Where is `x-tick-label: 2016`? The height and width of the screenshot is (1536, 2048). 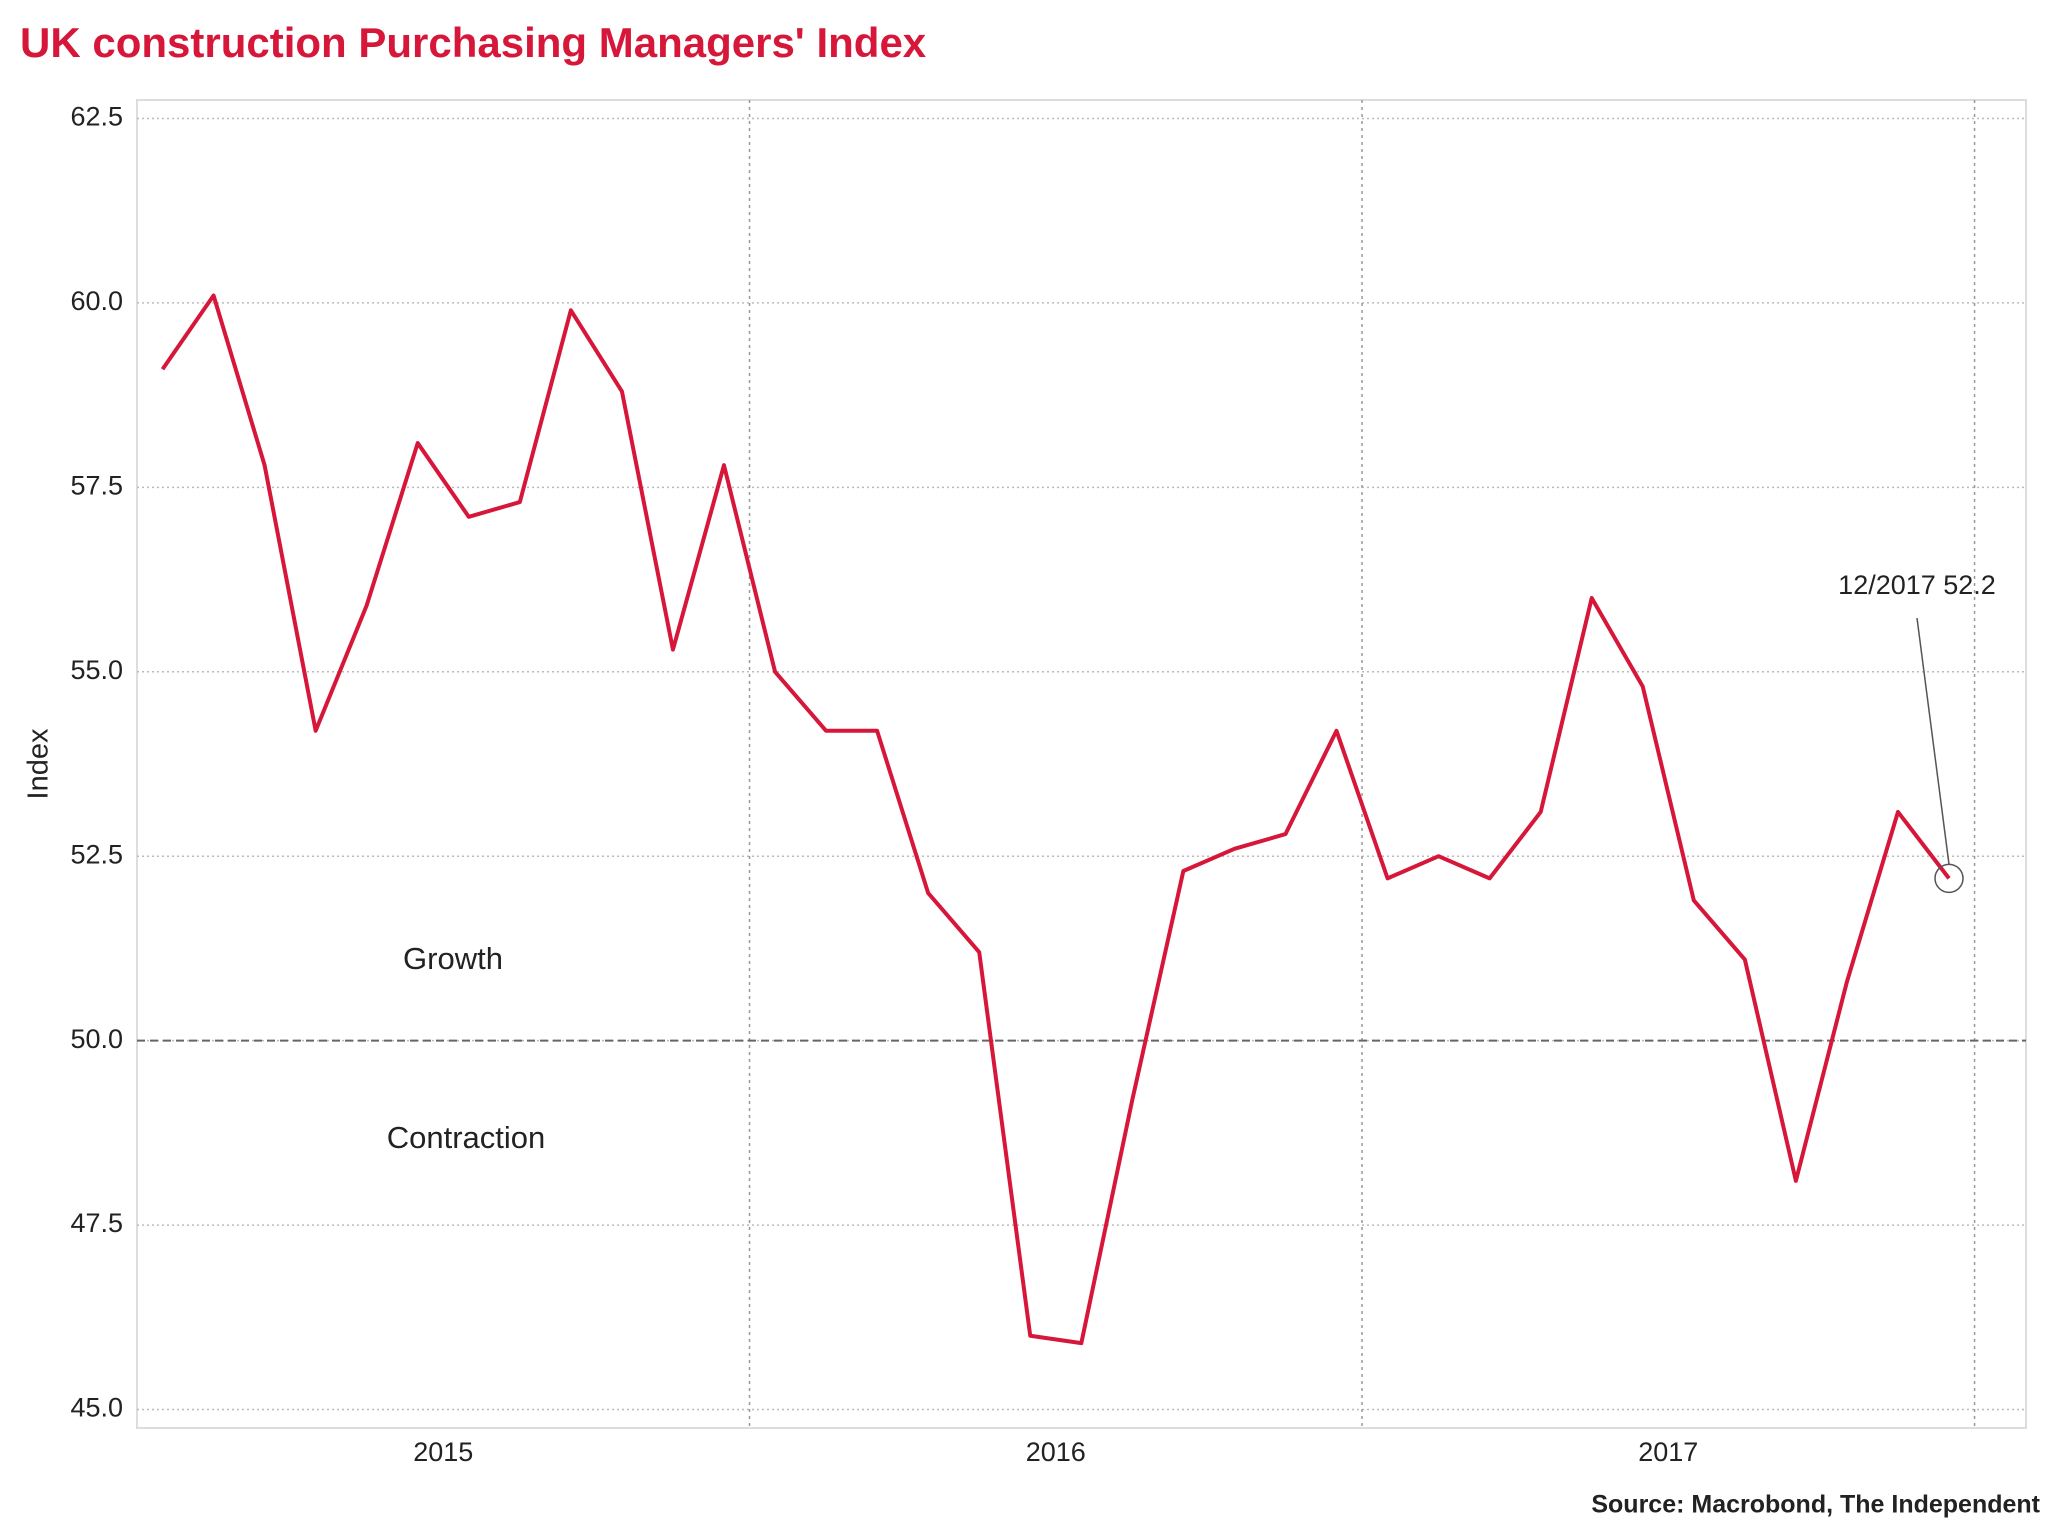 x-tick-label: 2016 is located at coordinates (1056, 1452).